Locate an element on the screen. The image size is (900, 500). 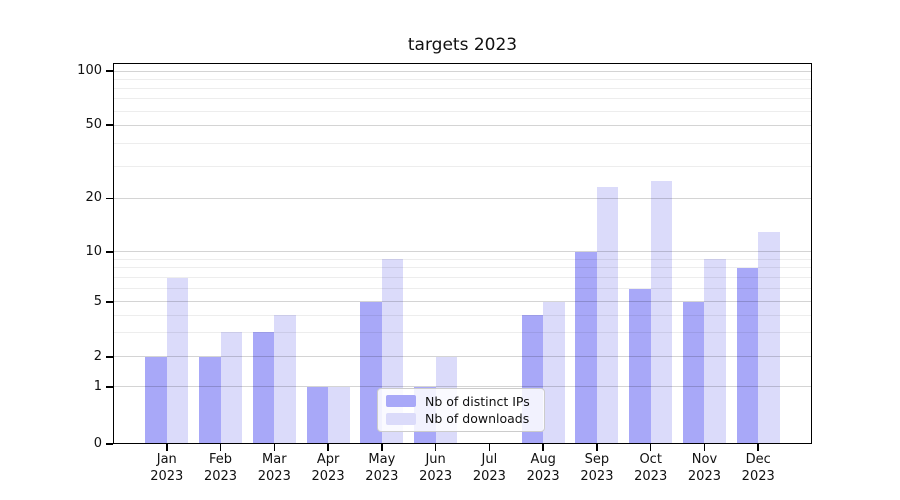
x-tick-label-jun: Jun 2023 is located at coordinates (436, 468).